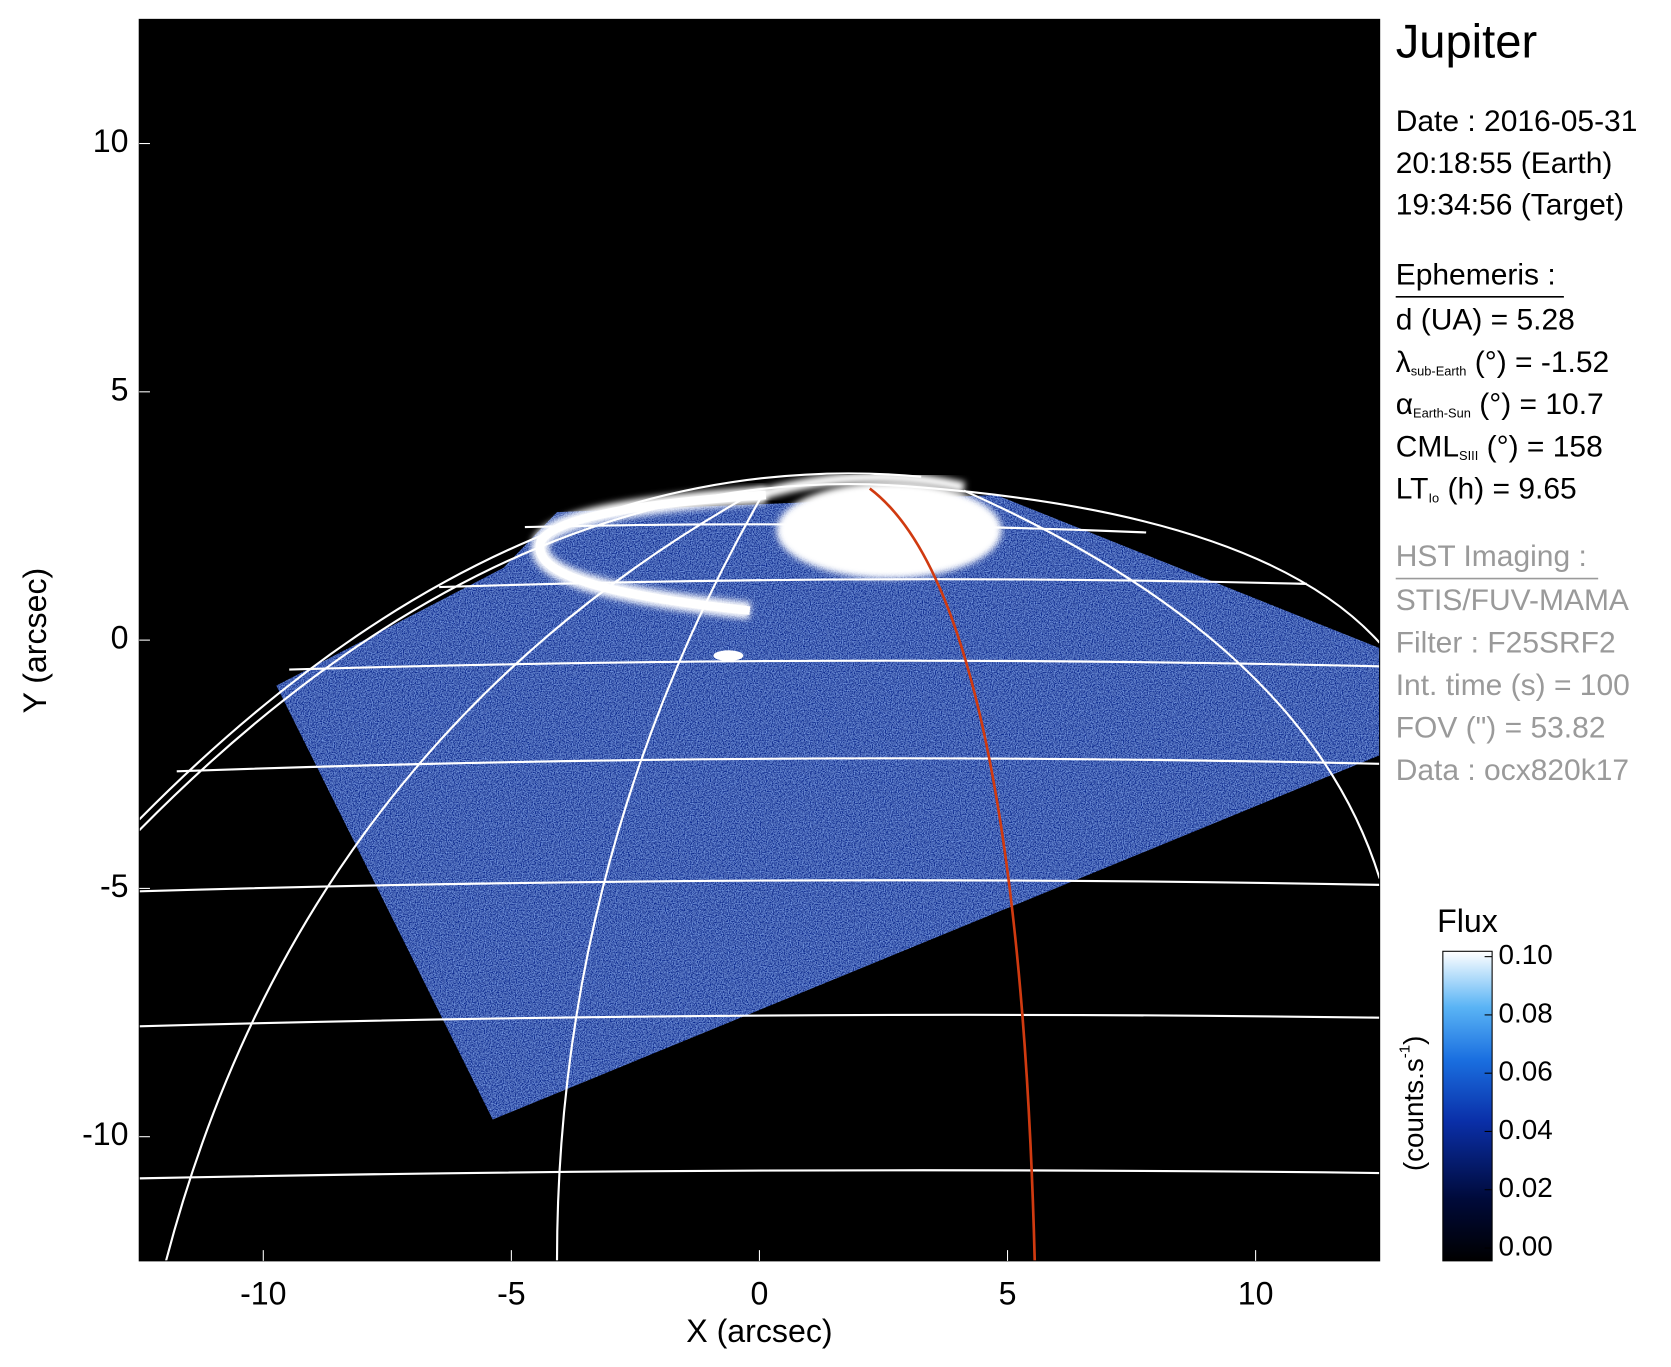 This screenshot has width=1671, height=1367. What do you see at coordinates (1433, 498) in the screenshot?
I see `ephemeris-sub: Io` at bounding box center [1433, 498].